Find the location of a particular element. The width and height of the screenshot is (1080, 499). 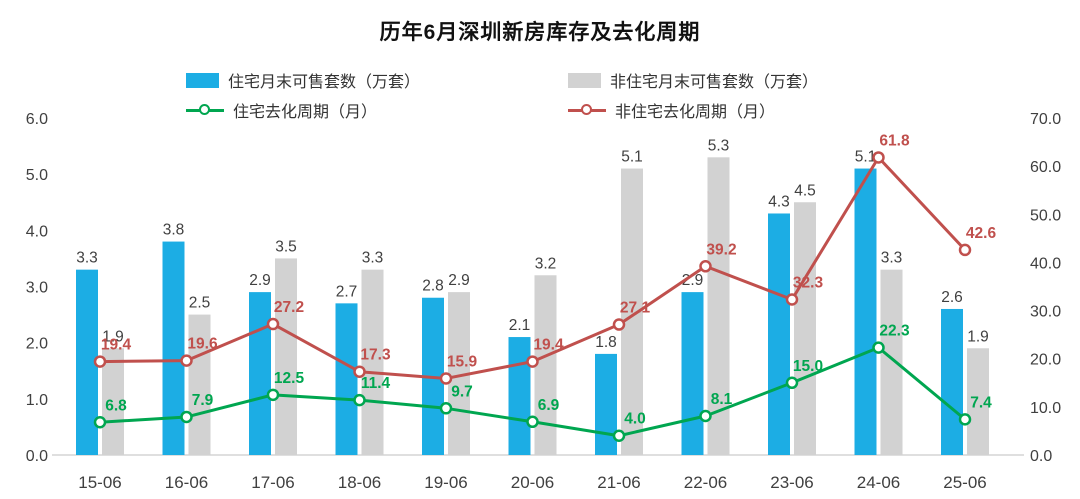

x-axis-category-label: 17-06 is located at coordinates (272, 482).